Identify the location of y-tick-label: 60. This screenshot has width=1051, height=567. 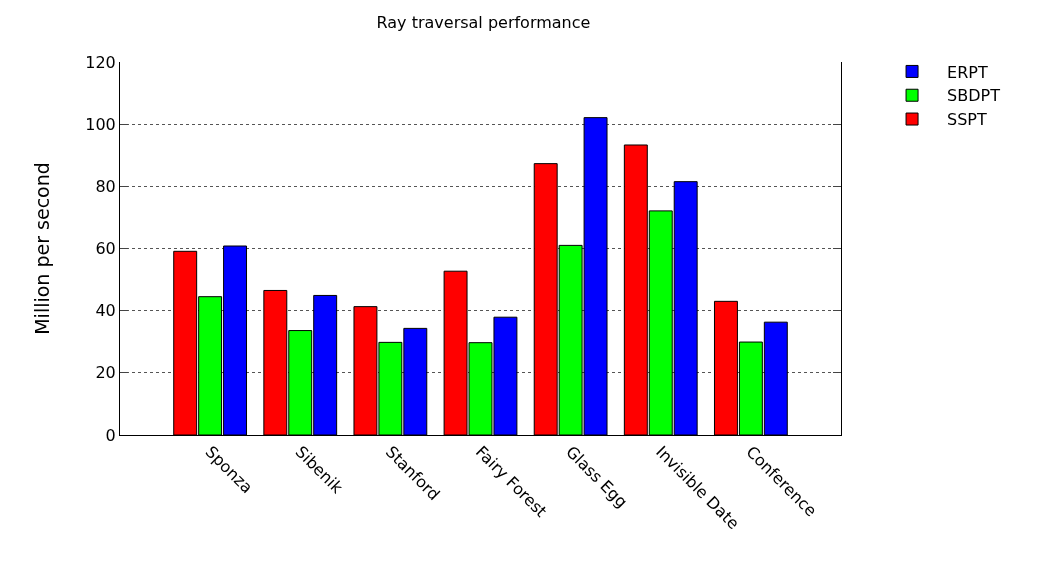
(105, 249).